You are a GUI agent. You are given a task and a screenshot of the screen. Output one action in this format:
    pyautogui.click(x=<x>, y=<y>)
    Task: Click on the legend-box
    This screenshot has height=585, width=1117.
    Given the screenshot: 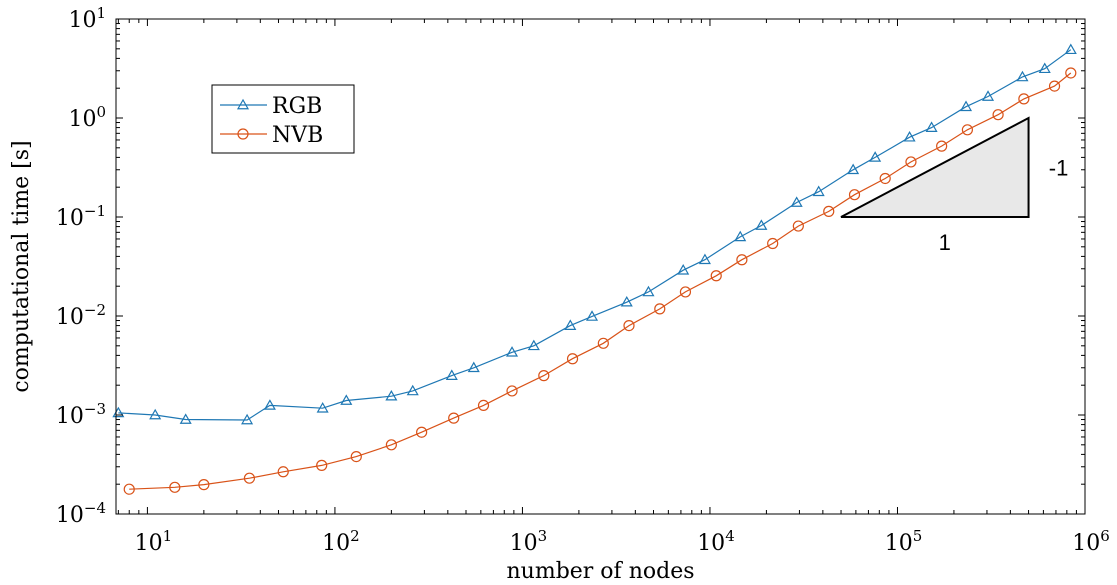 What is the action you would take?
    pyautogui.click(x=283, y=119)
    